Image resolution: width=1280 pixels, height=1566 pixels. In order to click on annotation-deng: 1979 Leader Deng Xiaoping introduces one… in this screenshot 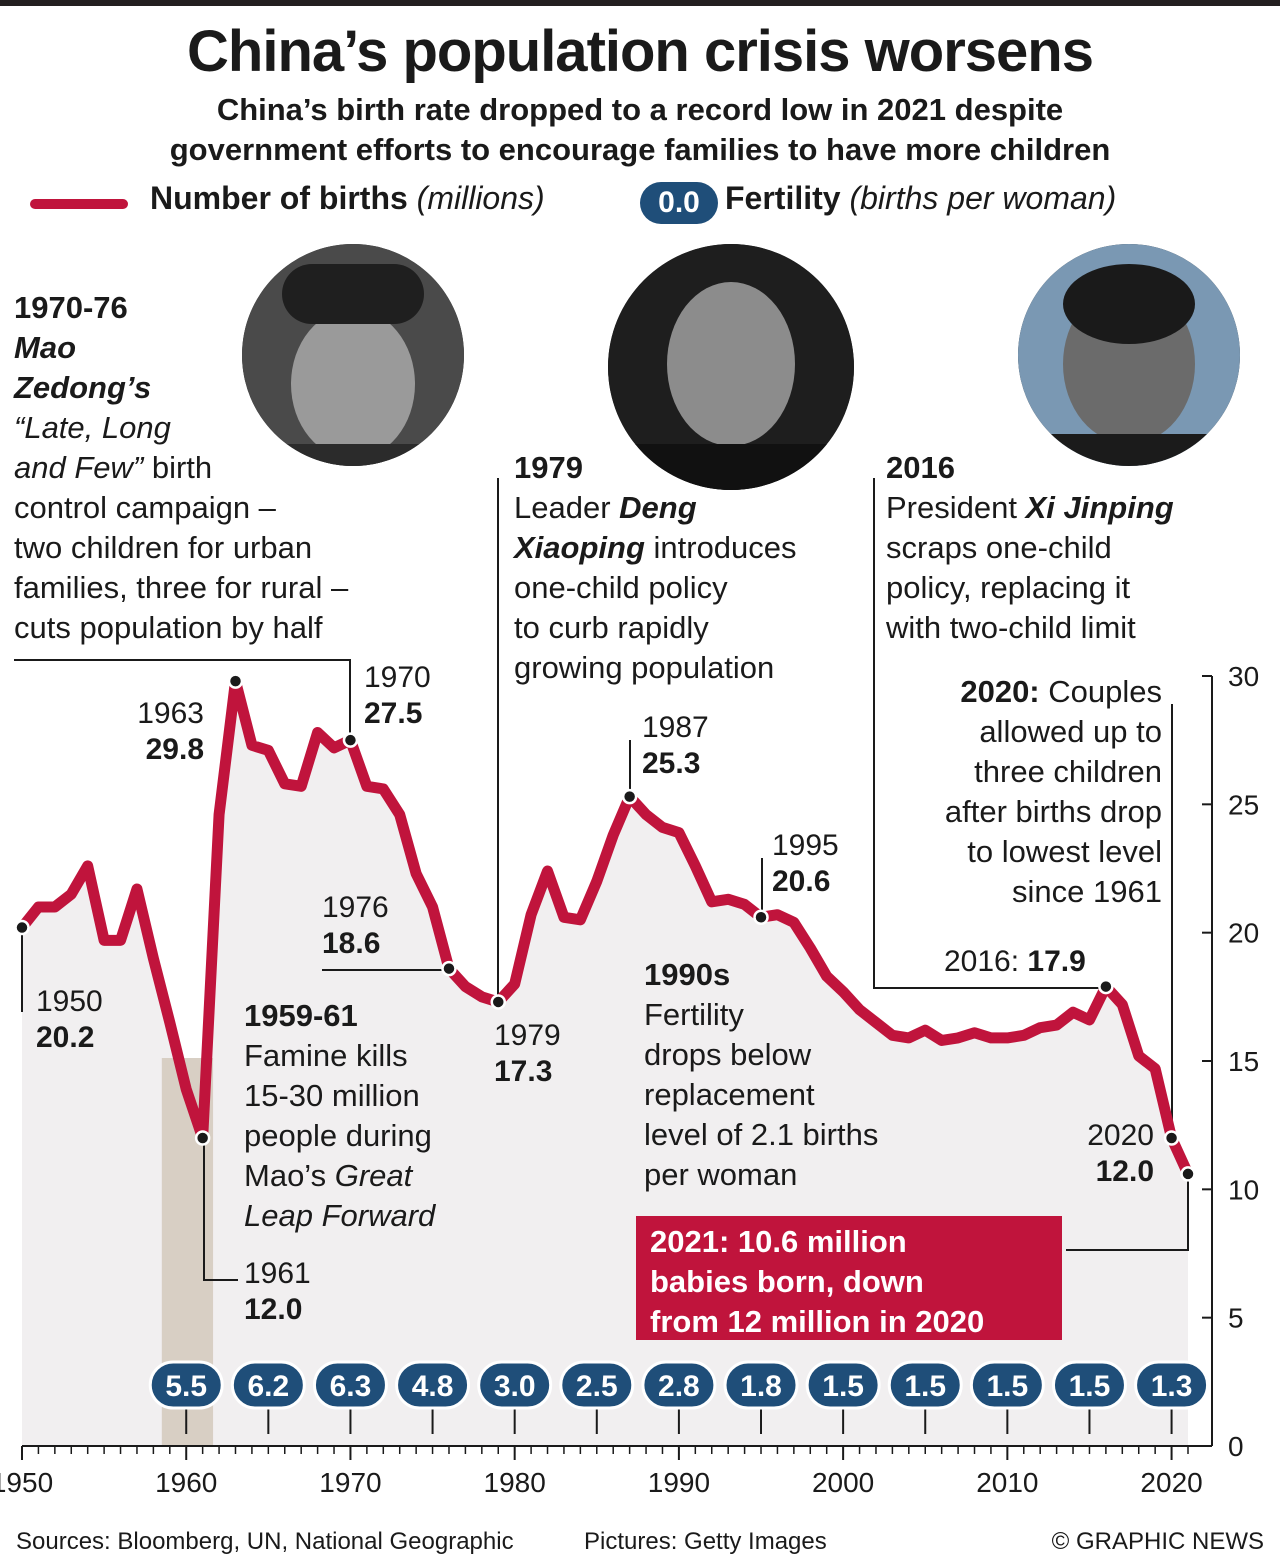, I will do `click(655, 568)`.